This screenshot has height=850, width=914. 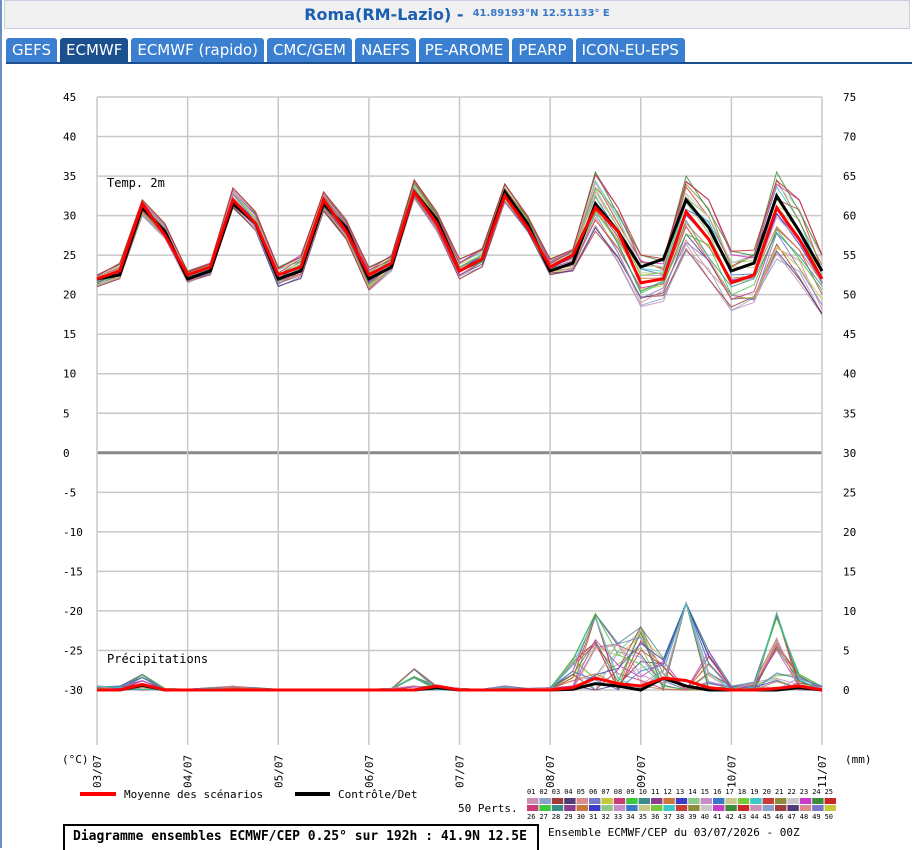 I want to click on x-tick-label: 04/07, so click(x=188, y=771).